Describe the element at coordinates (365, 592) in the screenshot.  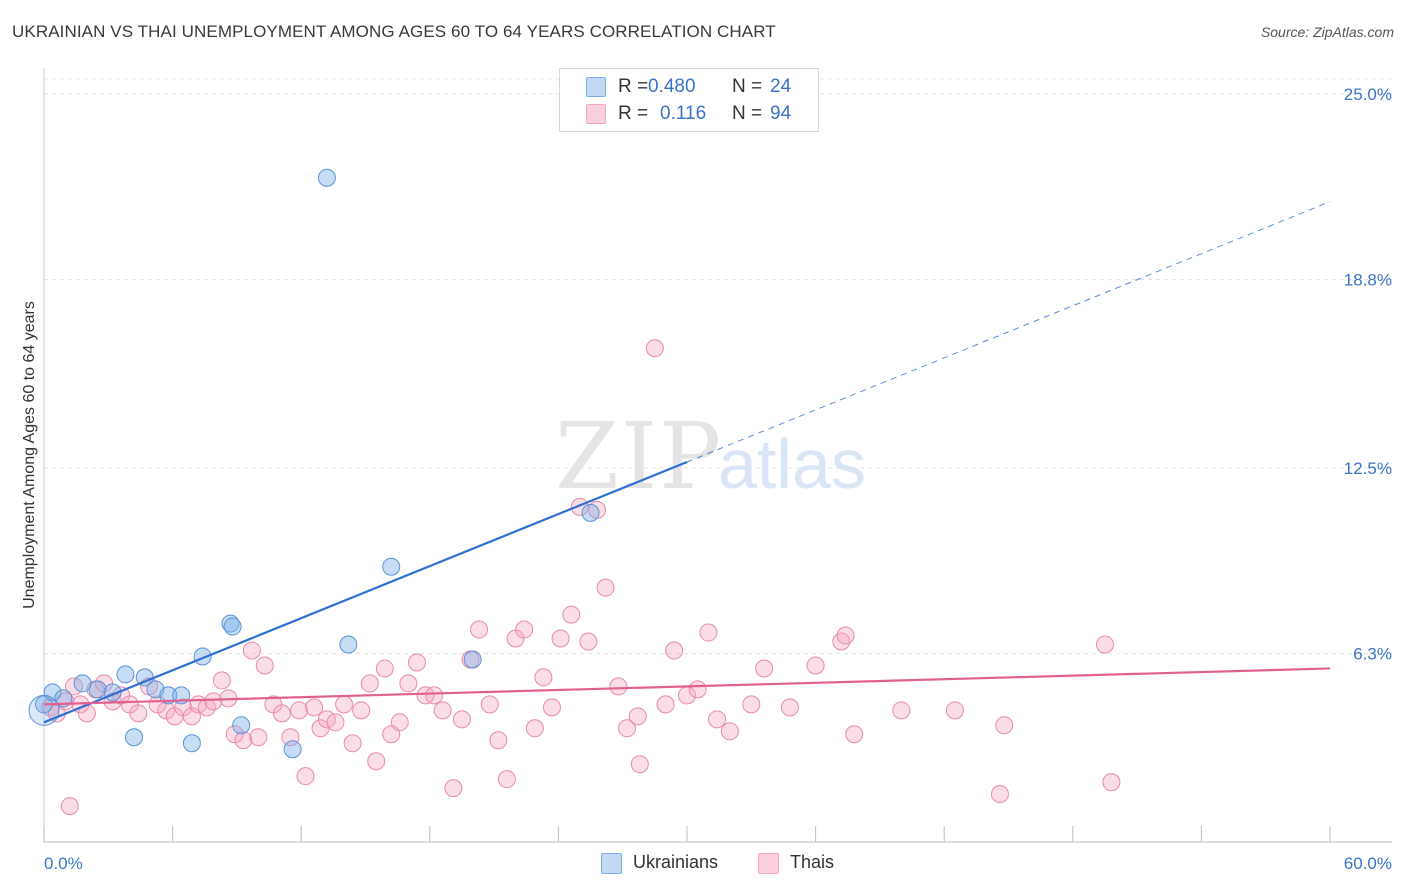
I see `ukrainians-trend-line` at that location.